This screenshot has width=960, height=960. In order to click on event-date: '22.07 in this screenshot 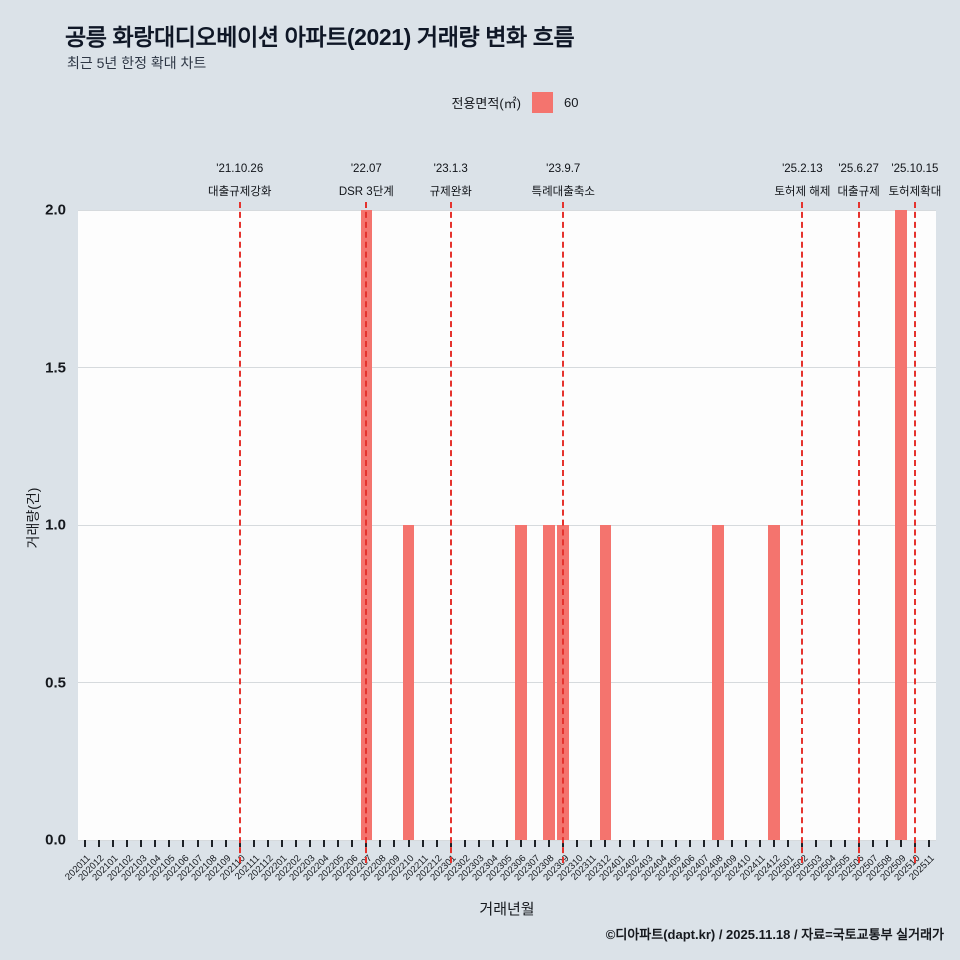, I will do `click(366, 169)`.